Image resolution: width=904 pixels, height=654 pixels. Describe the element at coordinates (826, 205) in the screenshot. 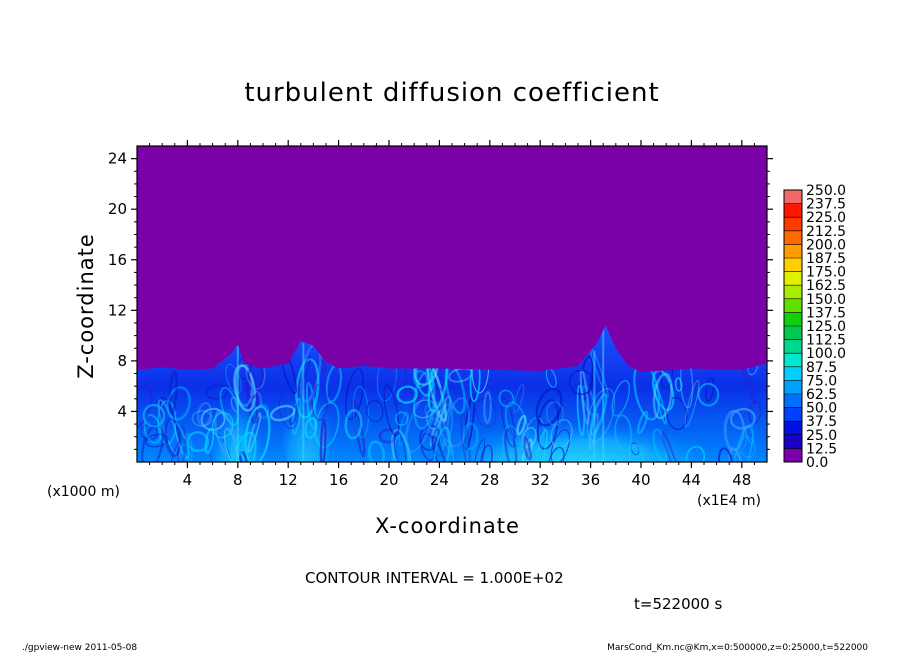

I see `colorbar-label: 237.5` at that location.